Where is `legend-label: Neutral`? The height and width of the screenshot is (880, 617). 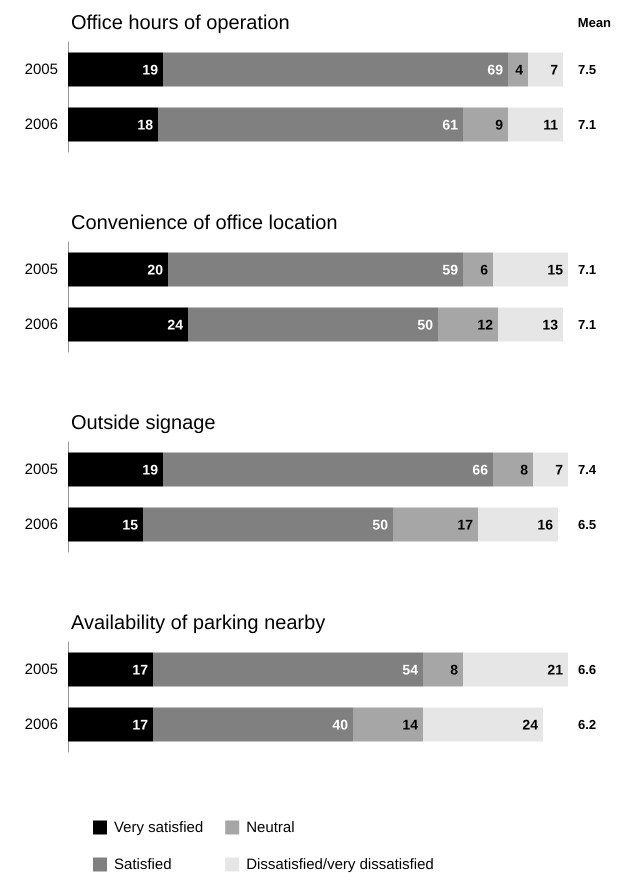
legend-label: Neutral is located at coordinates (270, 827).